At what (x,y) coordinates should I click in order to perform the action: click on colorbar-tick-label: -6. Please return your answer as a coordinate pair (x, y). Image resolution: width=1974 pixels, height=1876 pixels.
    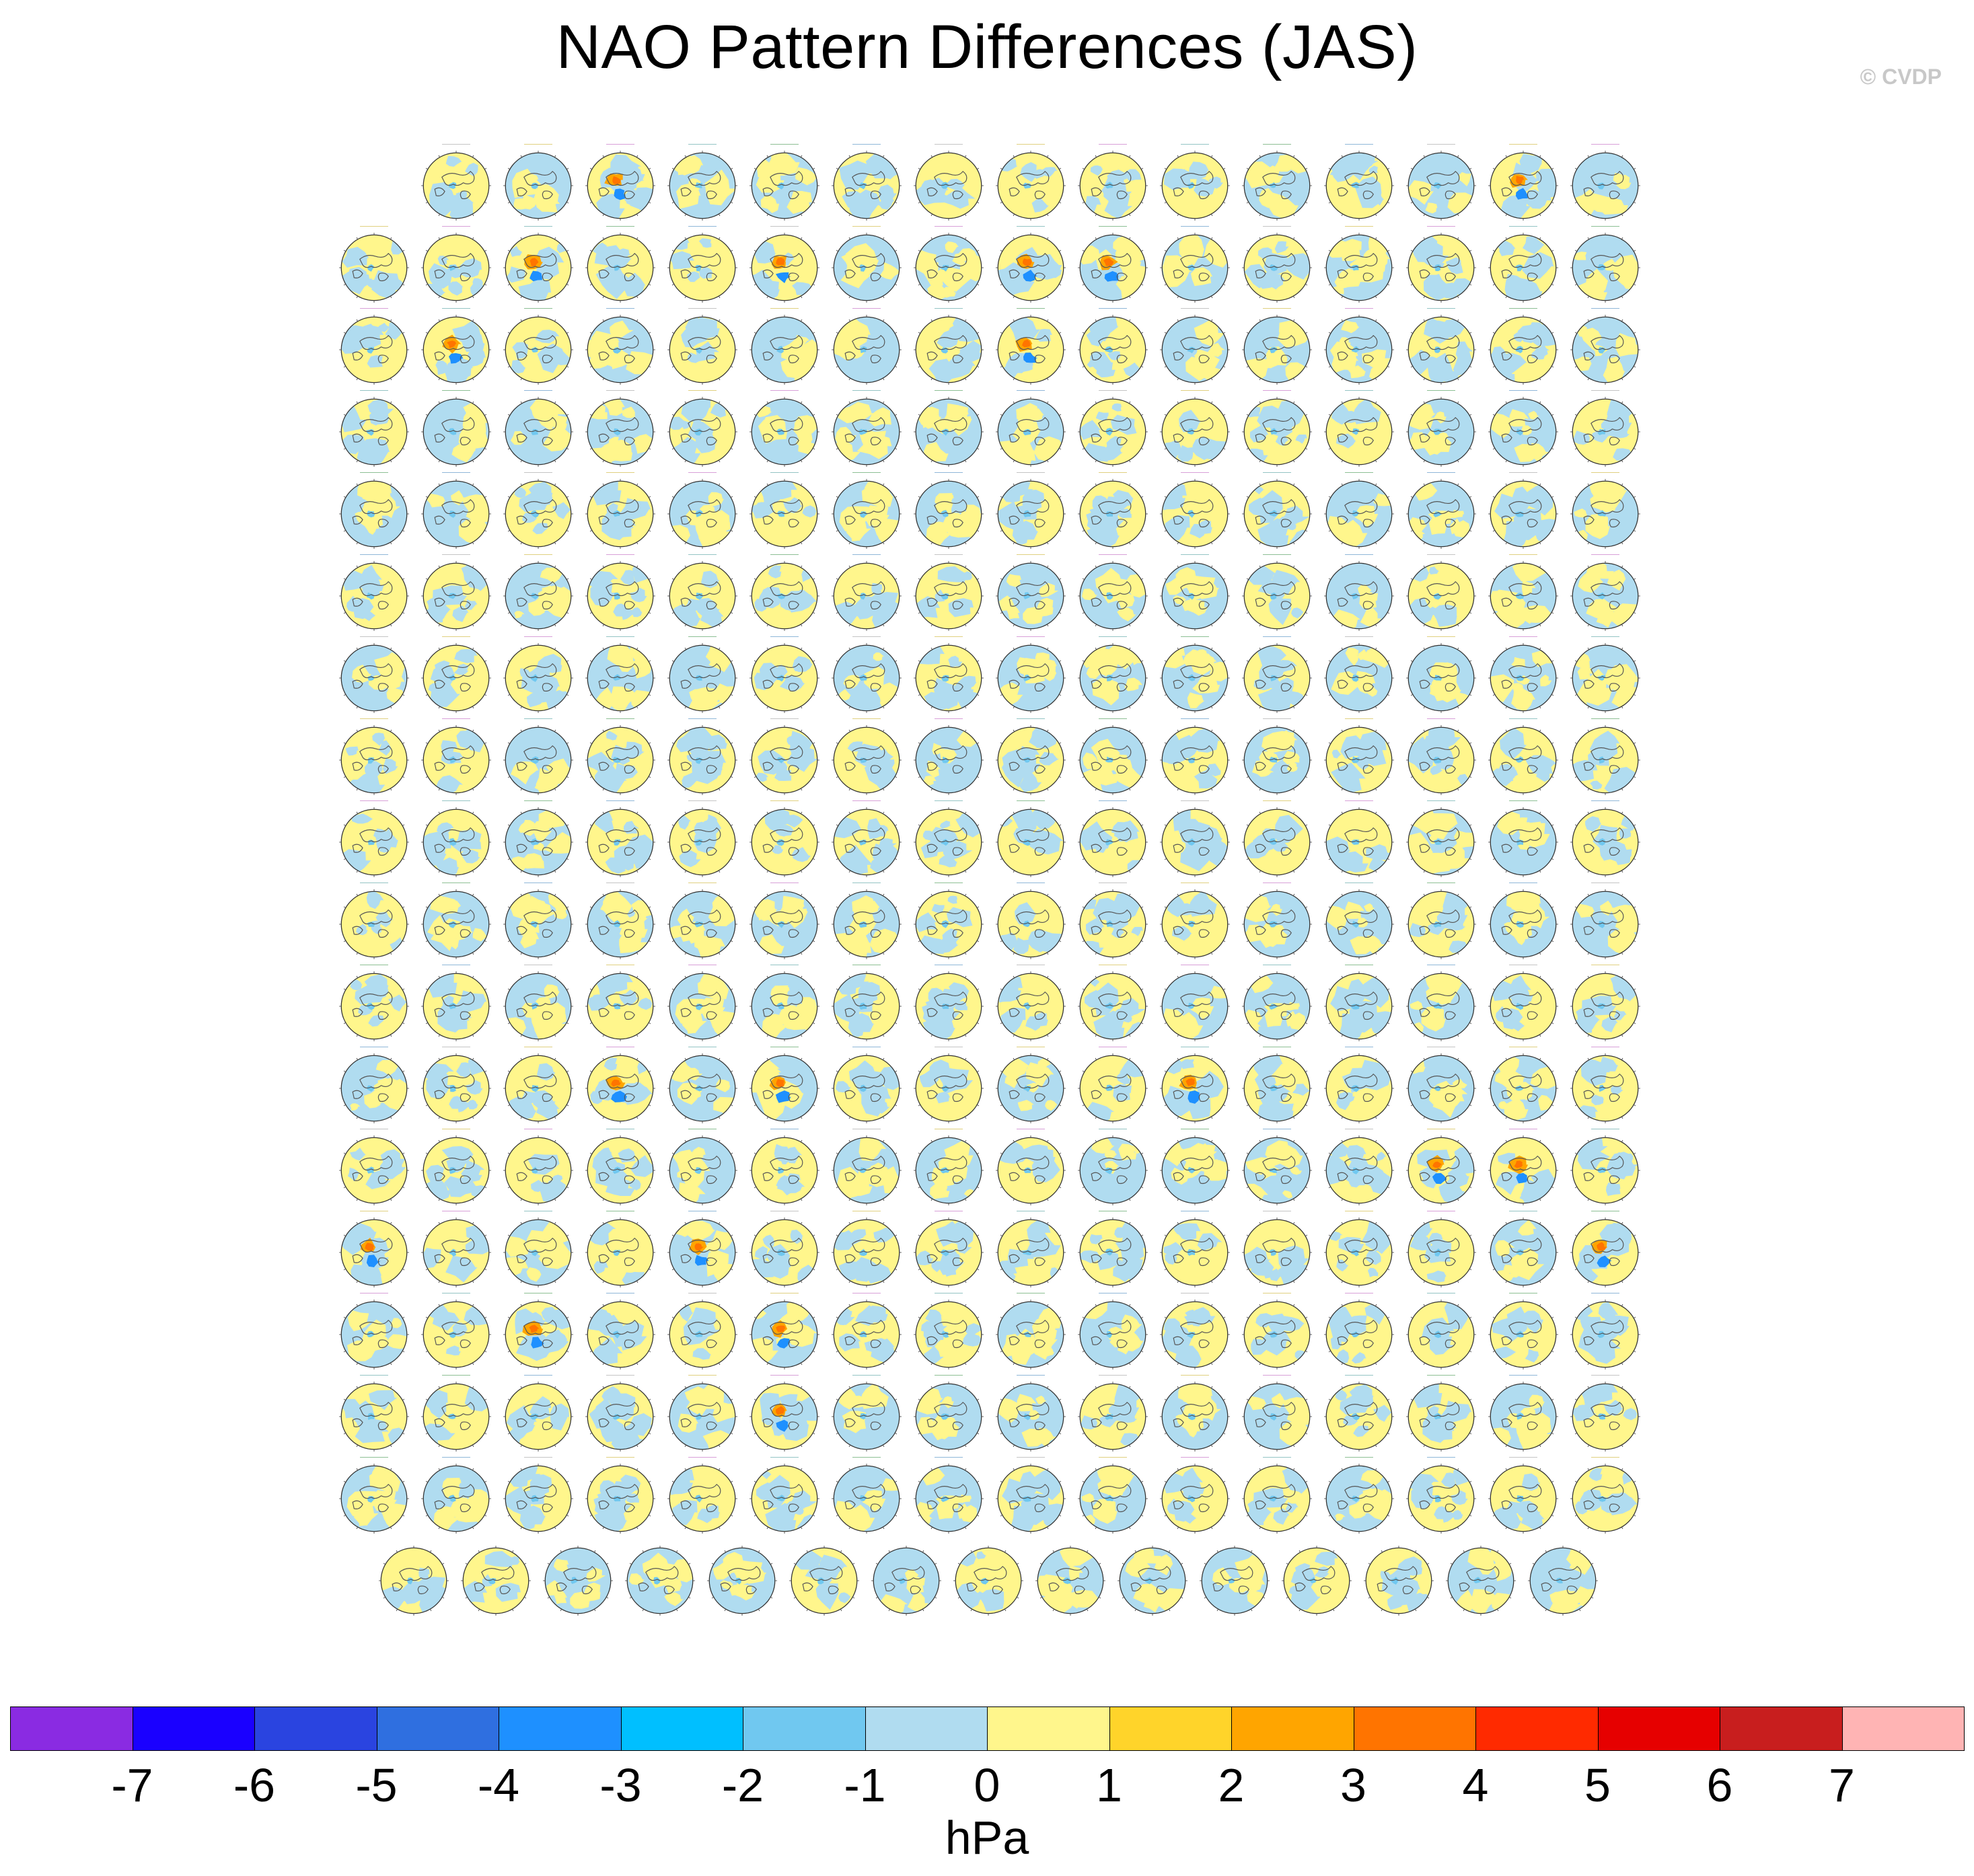
    Looking at the image, I should click on (255, 1785).